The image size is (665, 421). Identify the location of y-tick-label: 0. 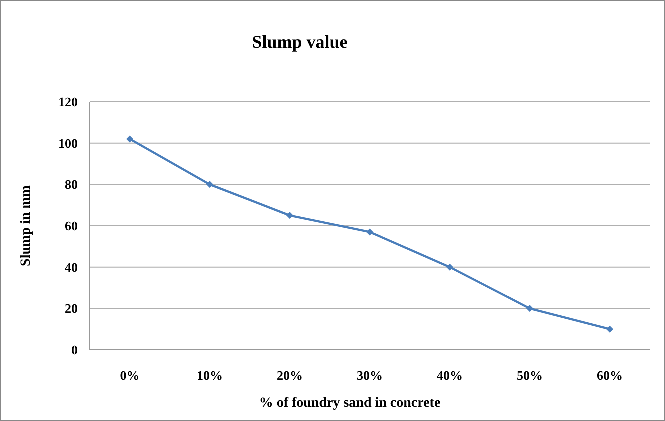
(75, 350).